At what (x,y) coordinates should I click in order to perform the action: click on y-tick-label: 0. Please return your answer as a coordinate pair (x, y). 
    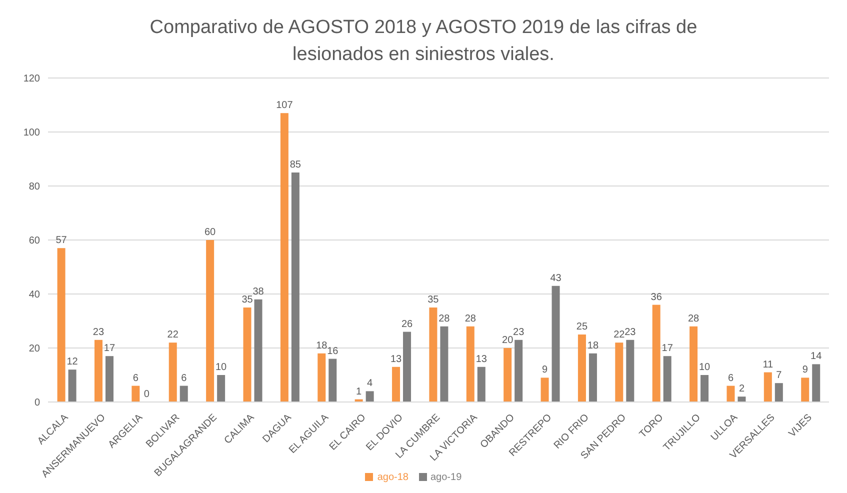
    Looking at the image, I should click on (37, 403).